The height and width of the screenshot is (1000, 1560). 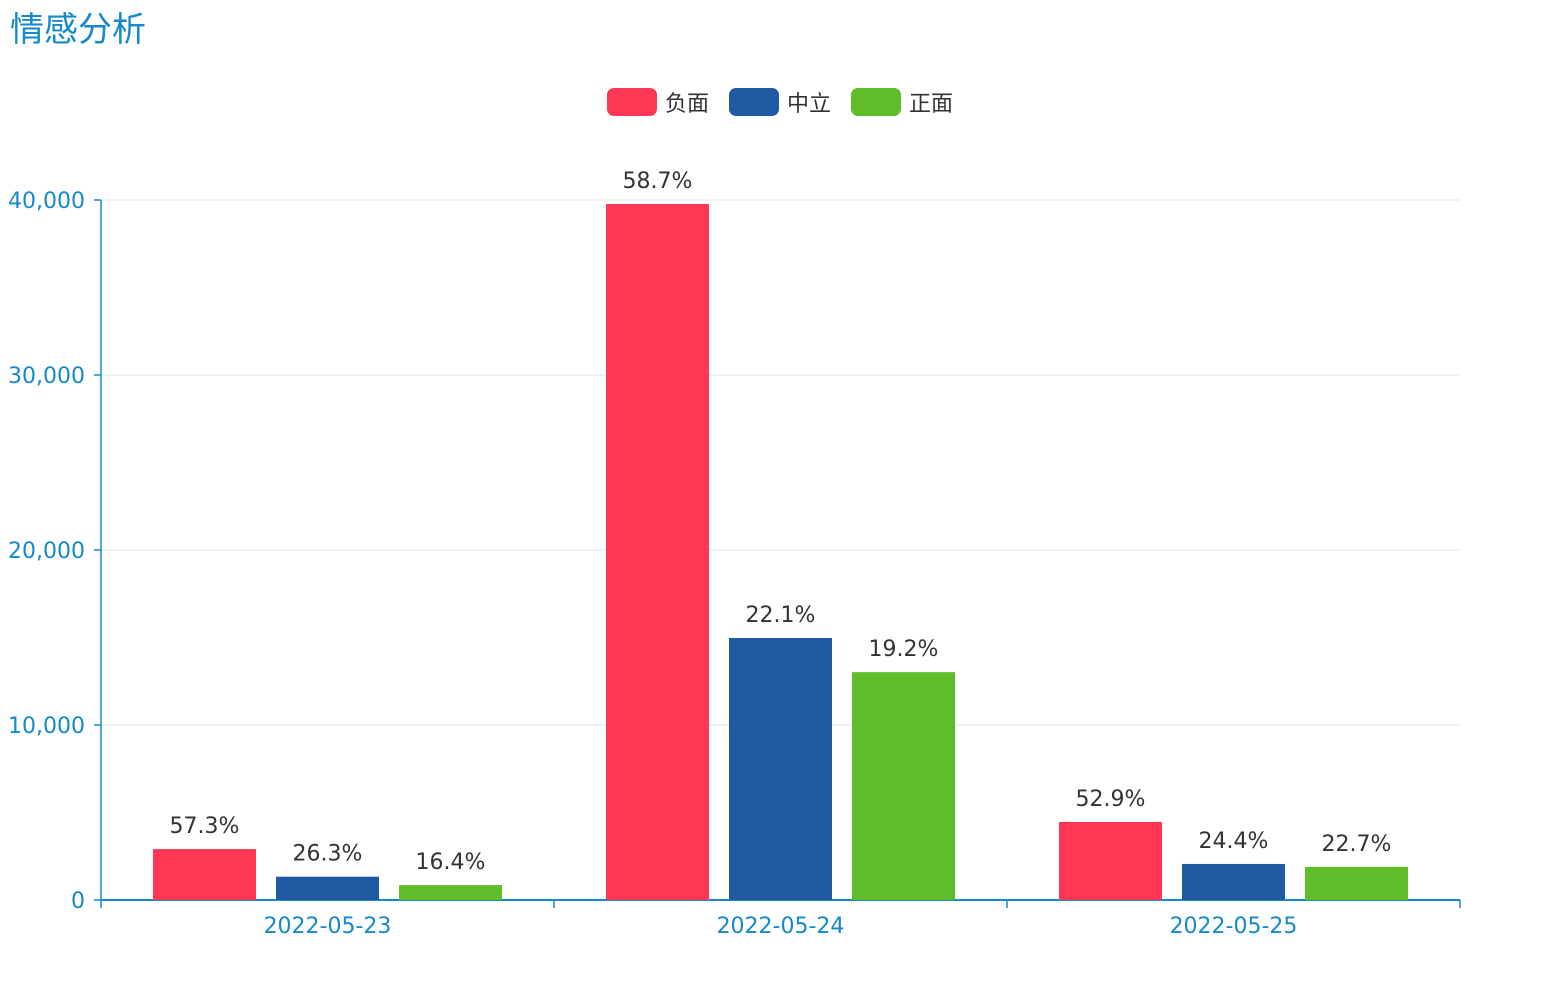 What do you see at coordinates (904, 649) in the screenshot?
I see `data-label: 19.2%` at bounding box center [904, 649].